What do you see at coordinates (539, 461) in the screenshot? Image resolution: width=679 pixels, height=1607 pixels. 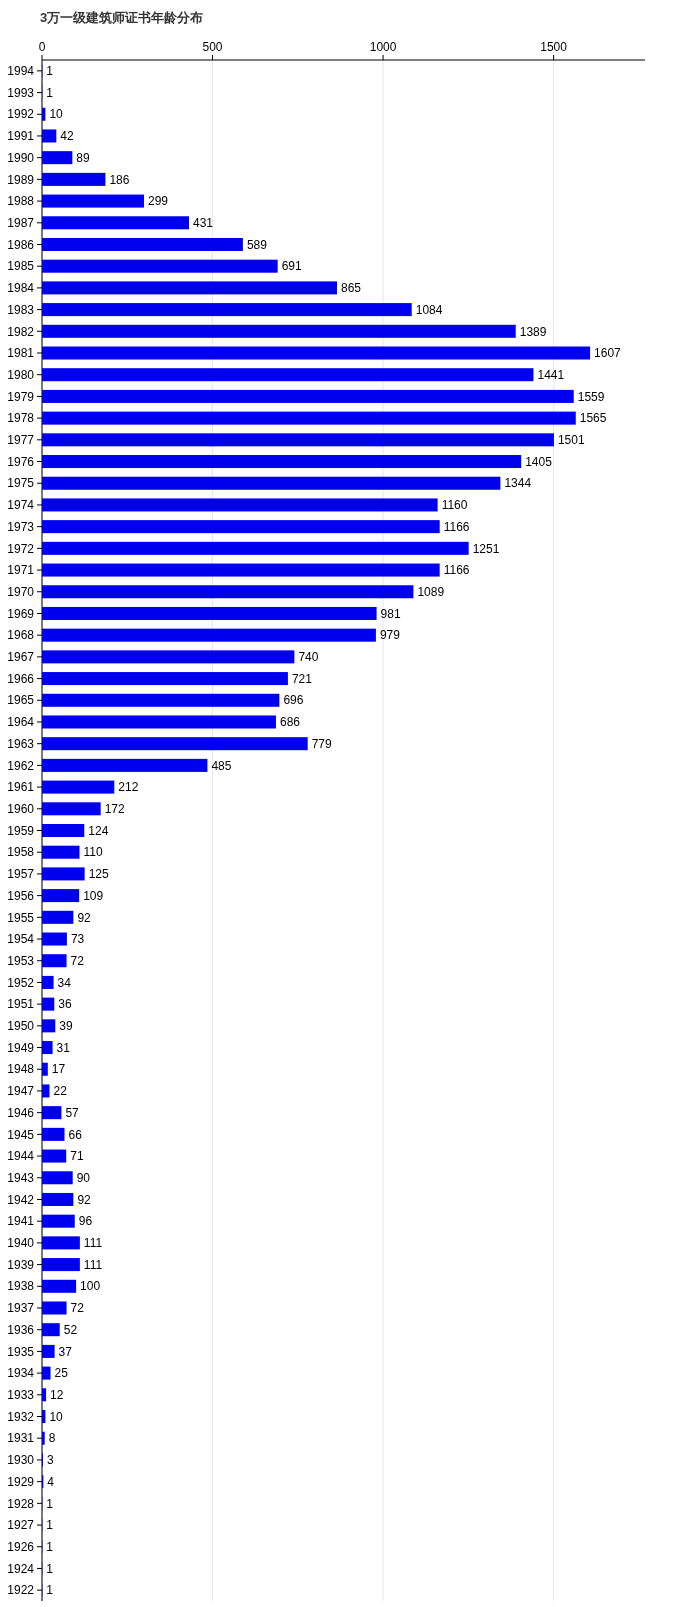 I see `data-label: 1405` at bounding box center [539, 461].